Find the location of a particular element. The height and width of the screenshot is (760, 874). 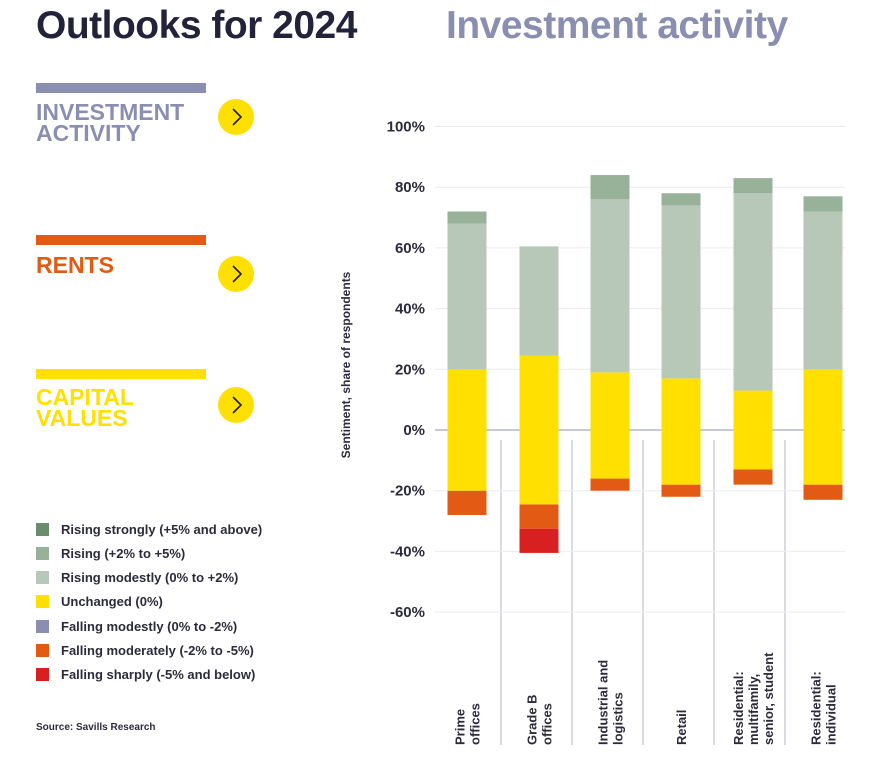

y-tick-label: 60% is located at coordinates (410, 248).